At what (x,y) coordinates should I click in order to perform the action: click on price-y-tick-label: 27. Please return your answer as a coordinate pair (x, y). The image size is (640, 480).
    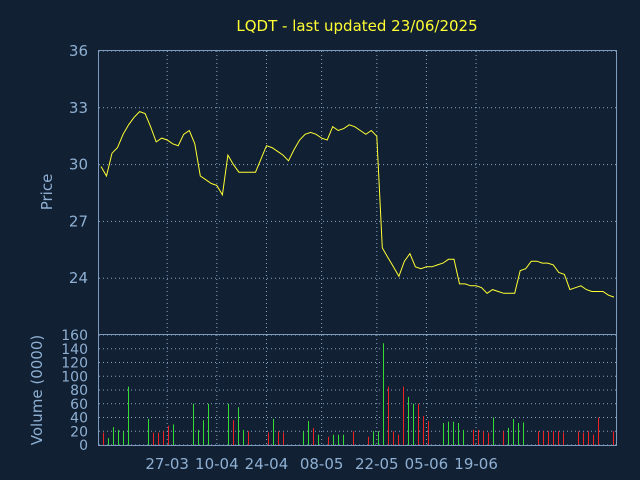
    Looking at the image, I should click on (78, 221).